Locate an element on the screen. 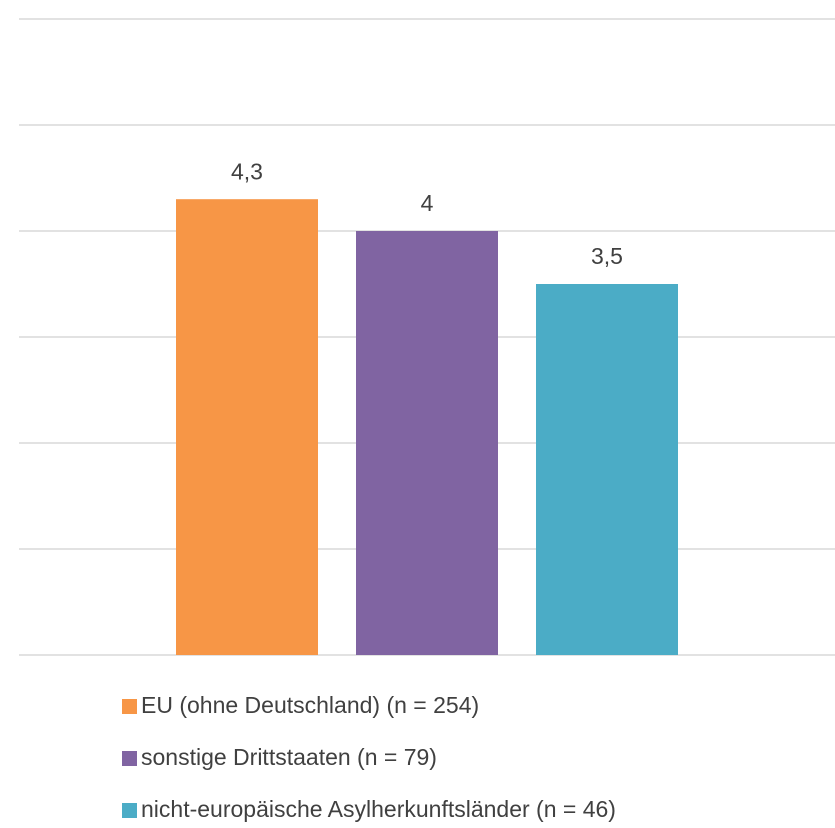  data-label: 4 is located at coordinates (427, 203).